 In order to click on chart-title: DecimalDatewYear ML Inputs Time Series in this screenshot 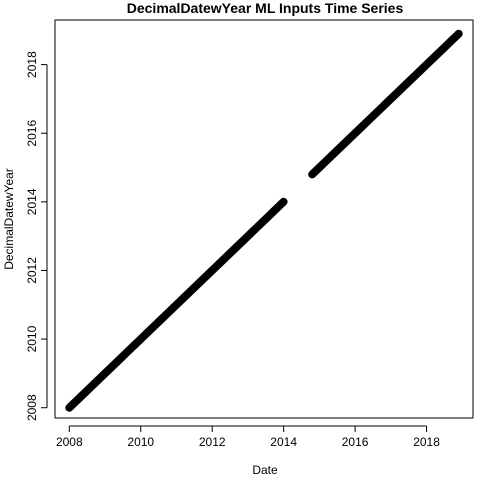, I will do `click(265, 8)`.